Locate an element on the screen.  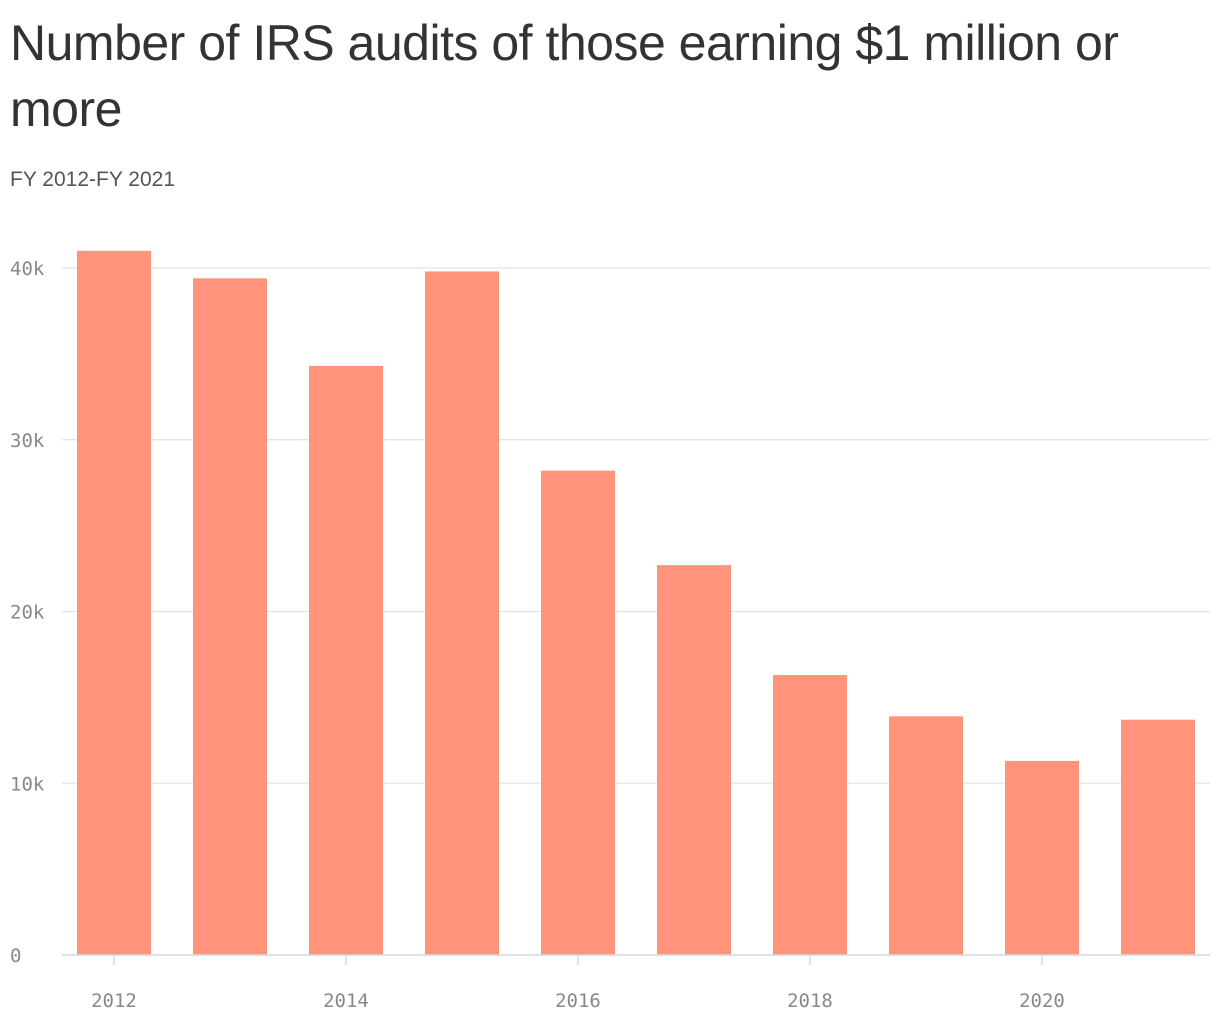
bar-2012 is located at coordinates (114, 602).